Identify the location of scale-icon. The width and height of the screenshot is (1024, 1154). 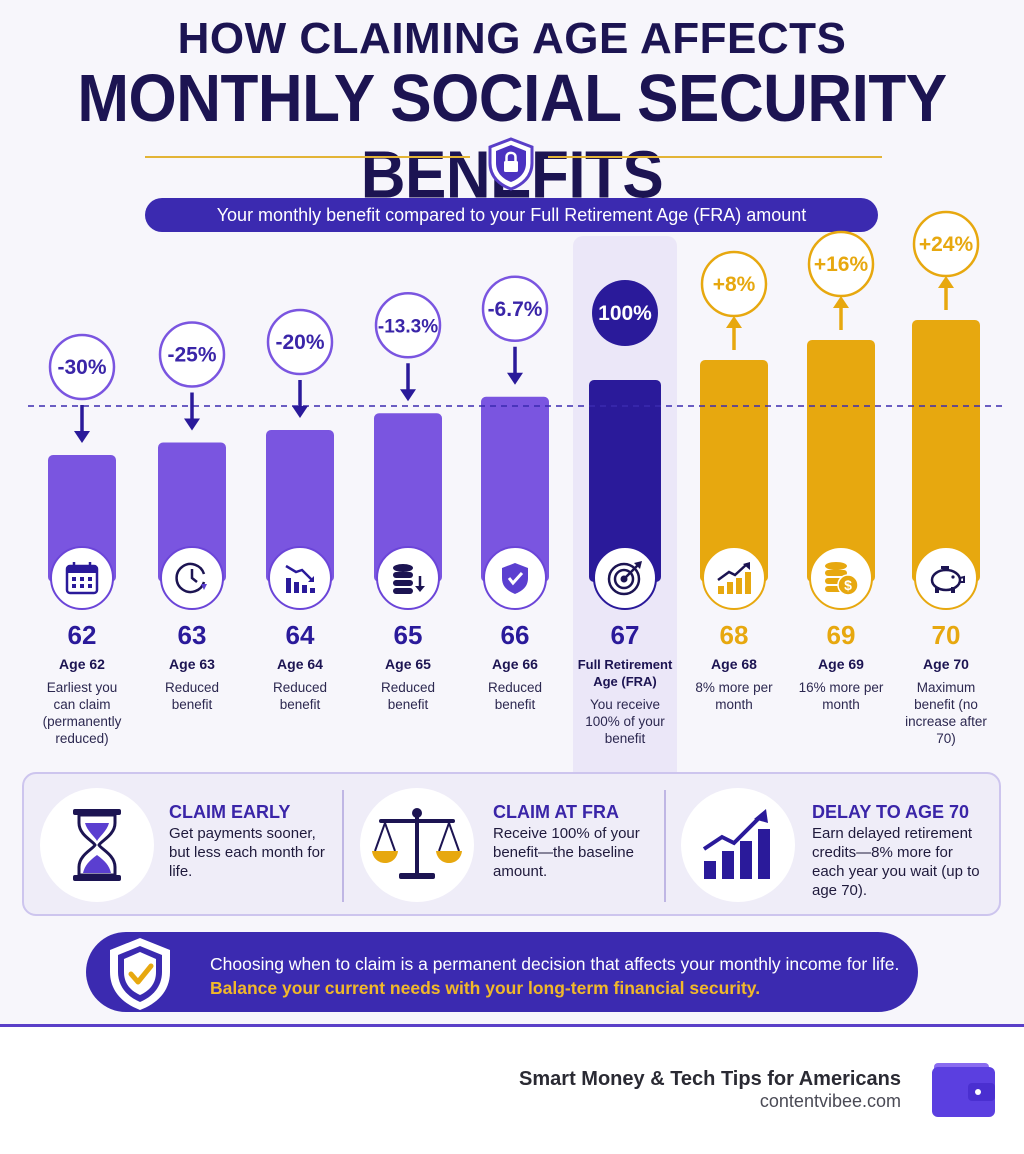
(417, 845).